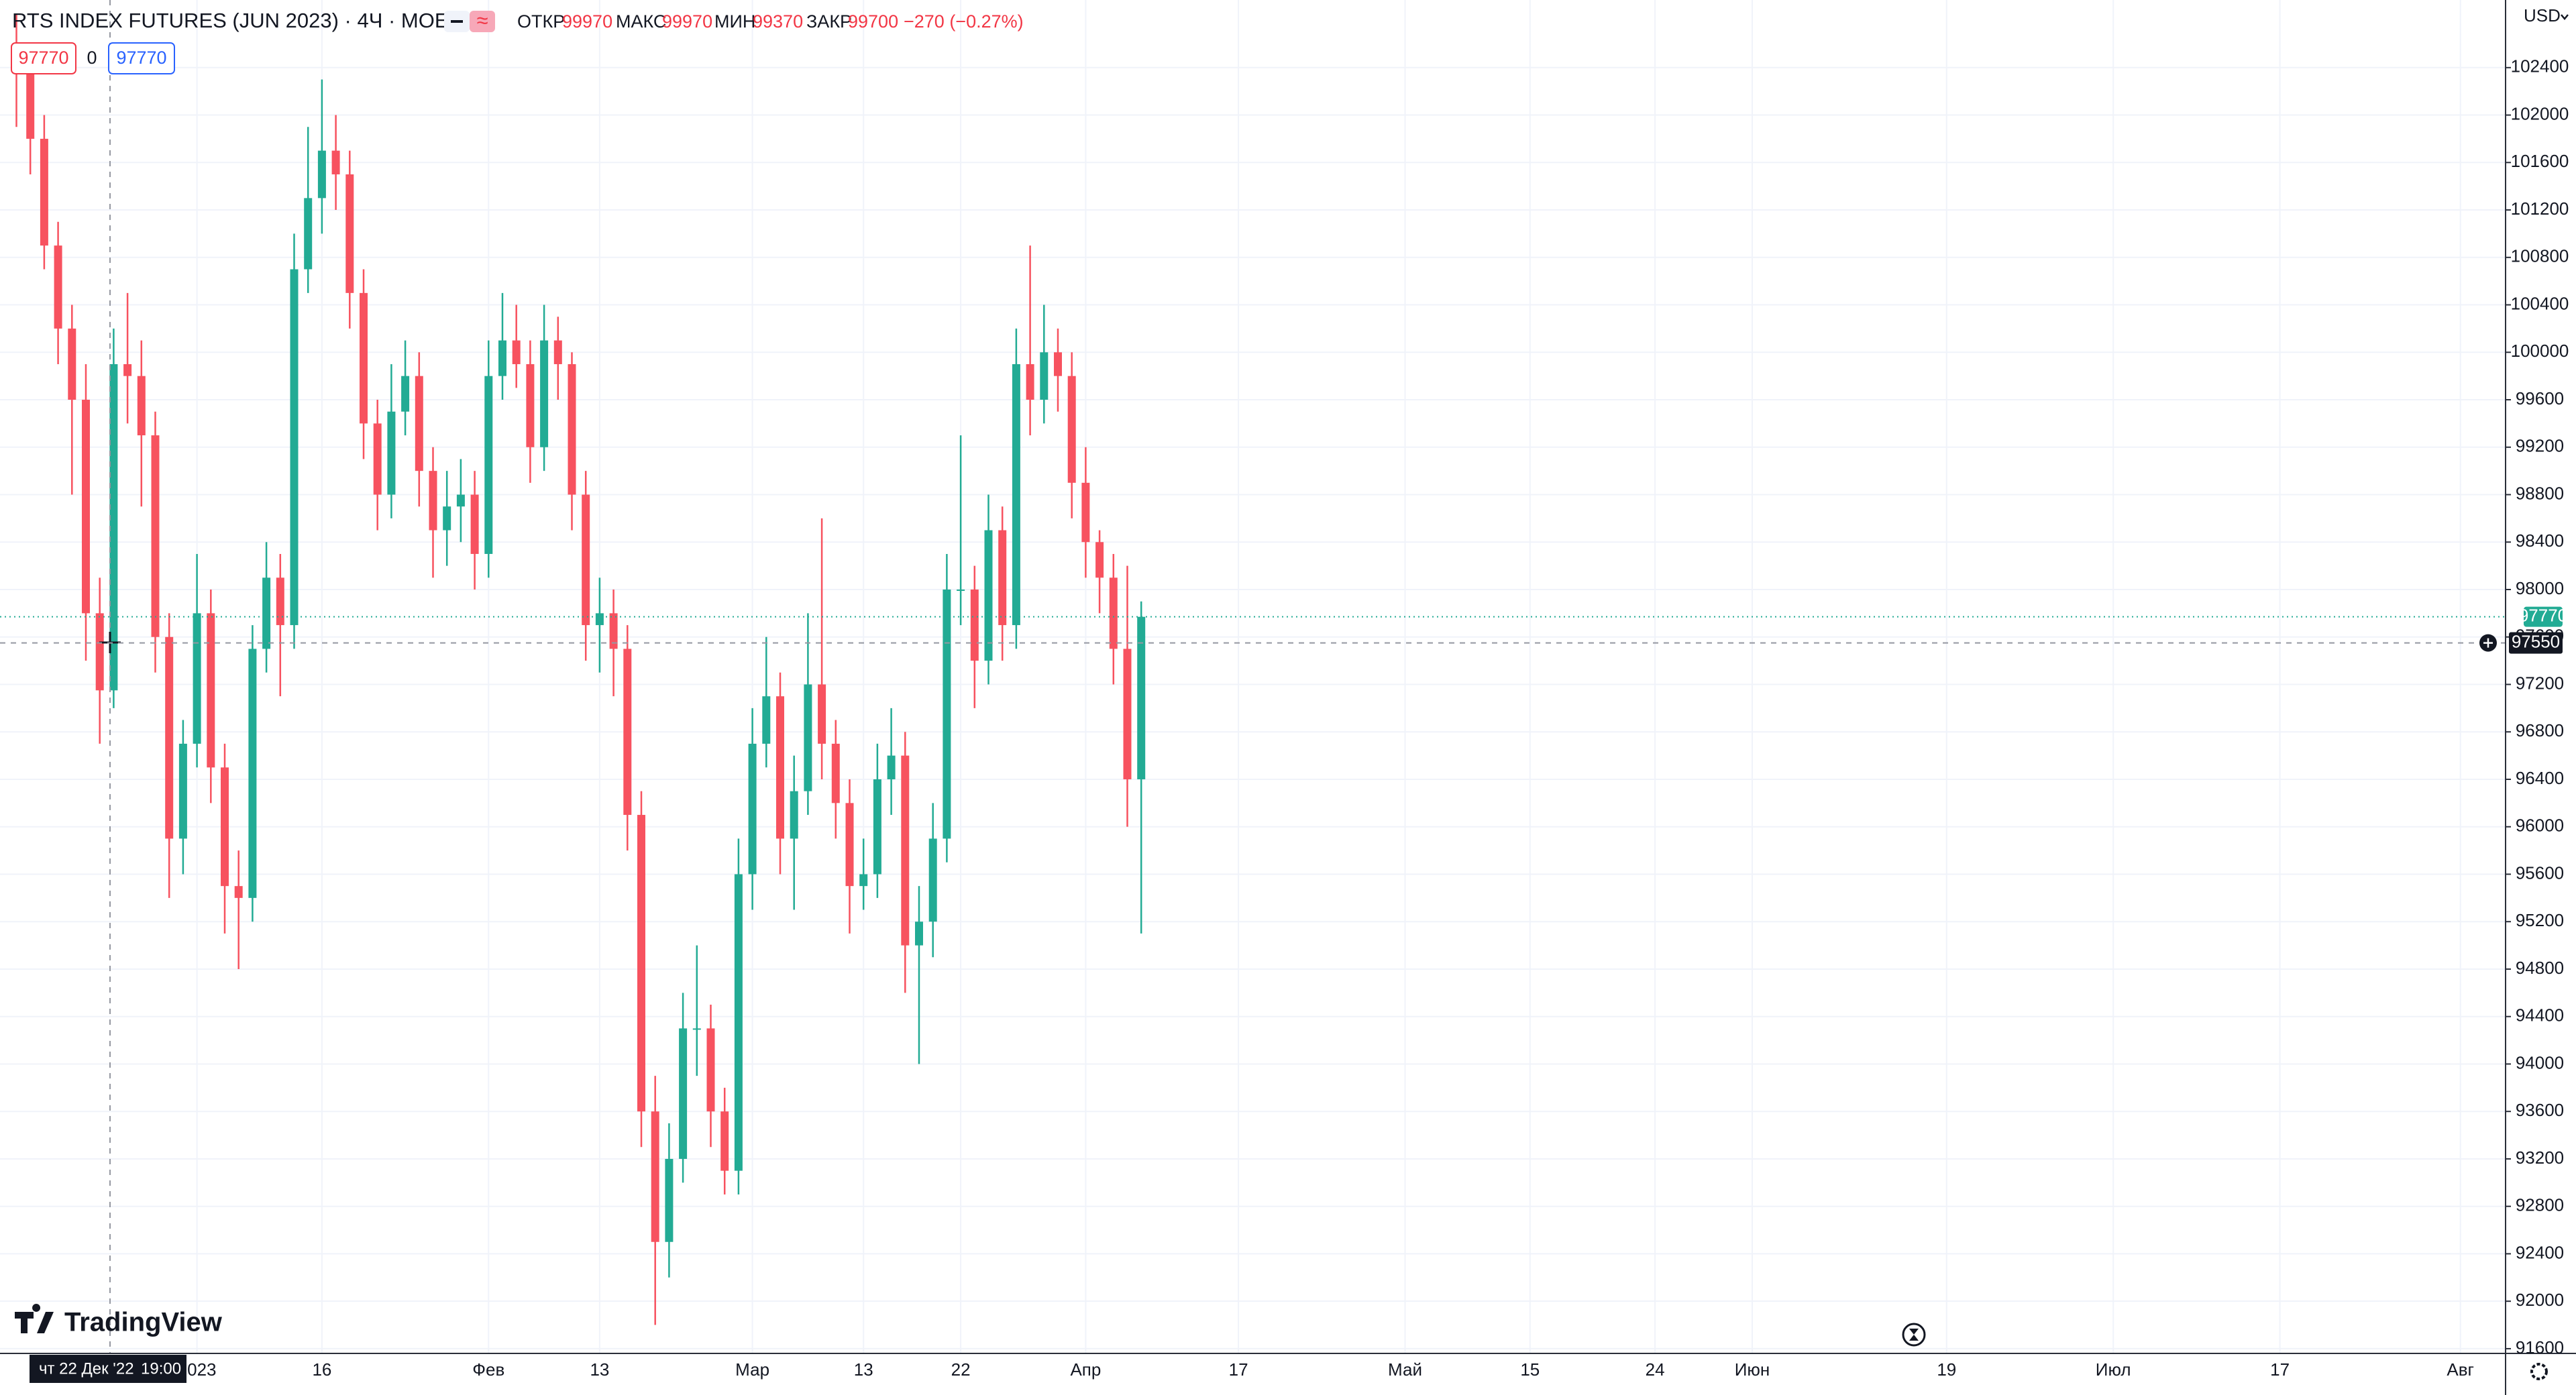 The image size is (2576, 1395). I want to click on x-tick-label: 19, so click(1946, 1369).